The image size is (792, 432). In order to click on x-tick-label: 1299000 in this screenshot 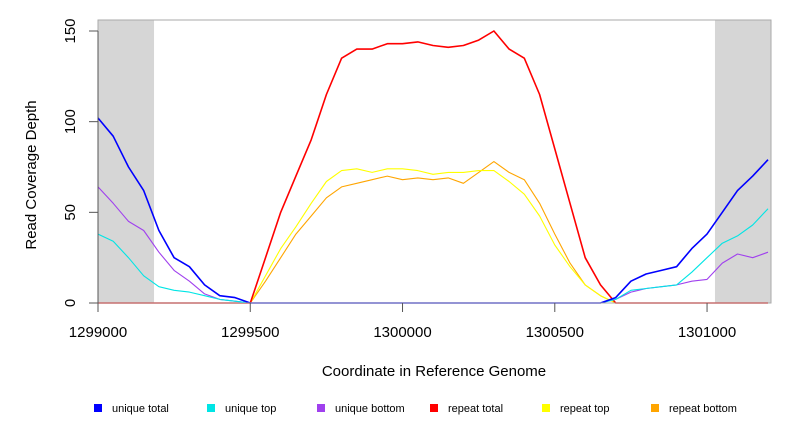, I will do `click(98, 332)`.